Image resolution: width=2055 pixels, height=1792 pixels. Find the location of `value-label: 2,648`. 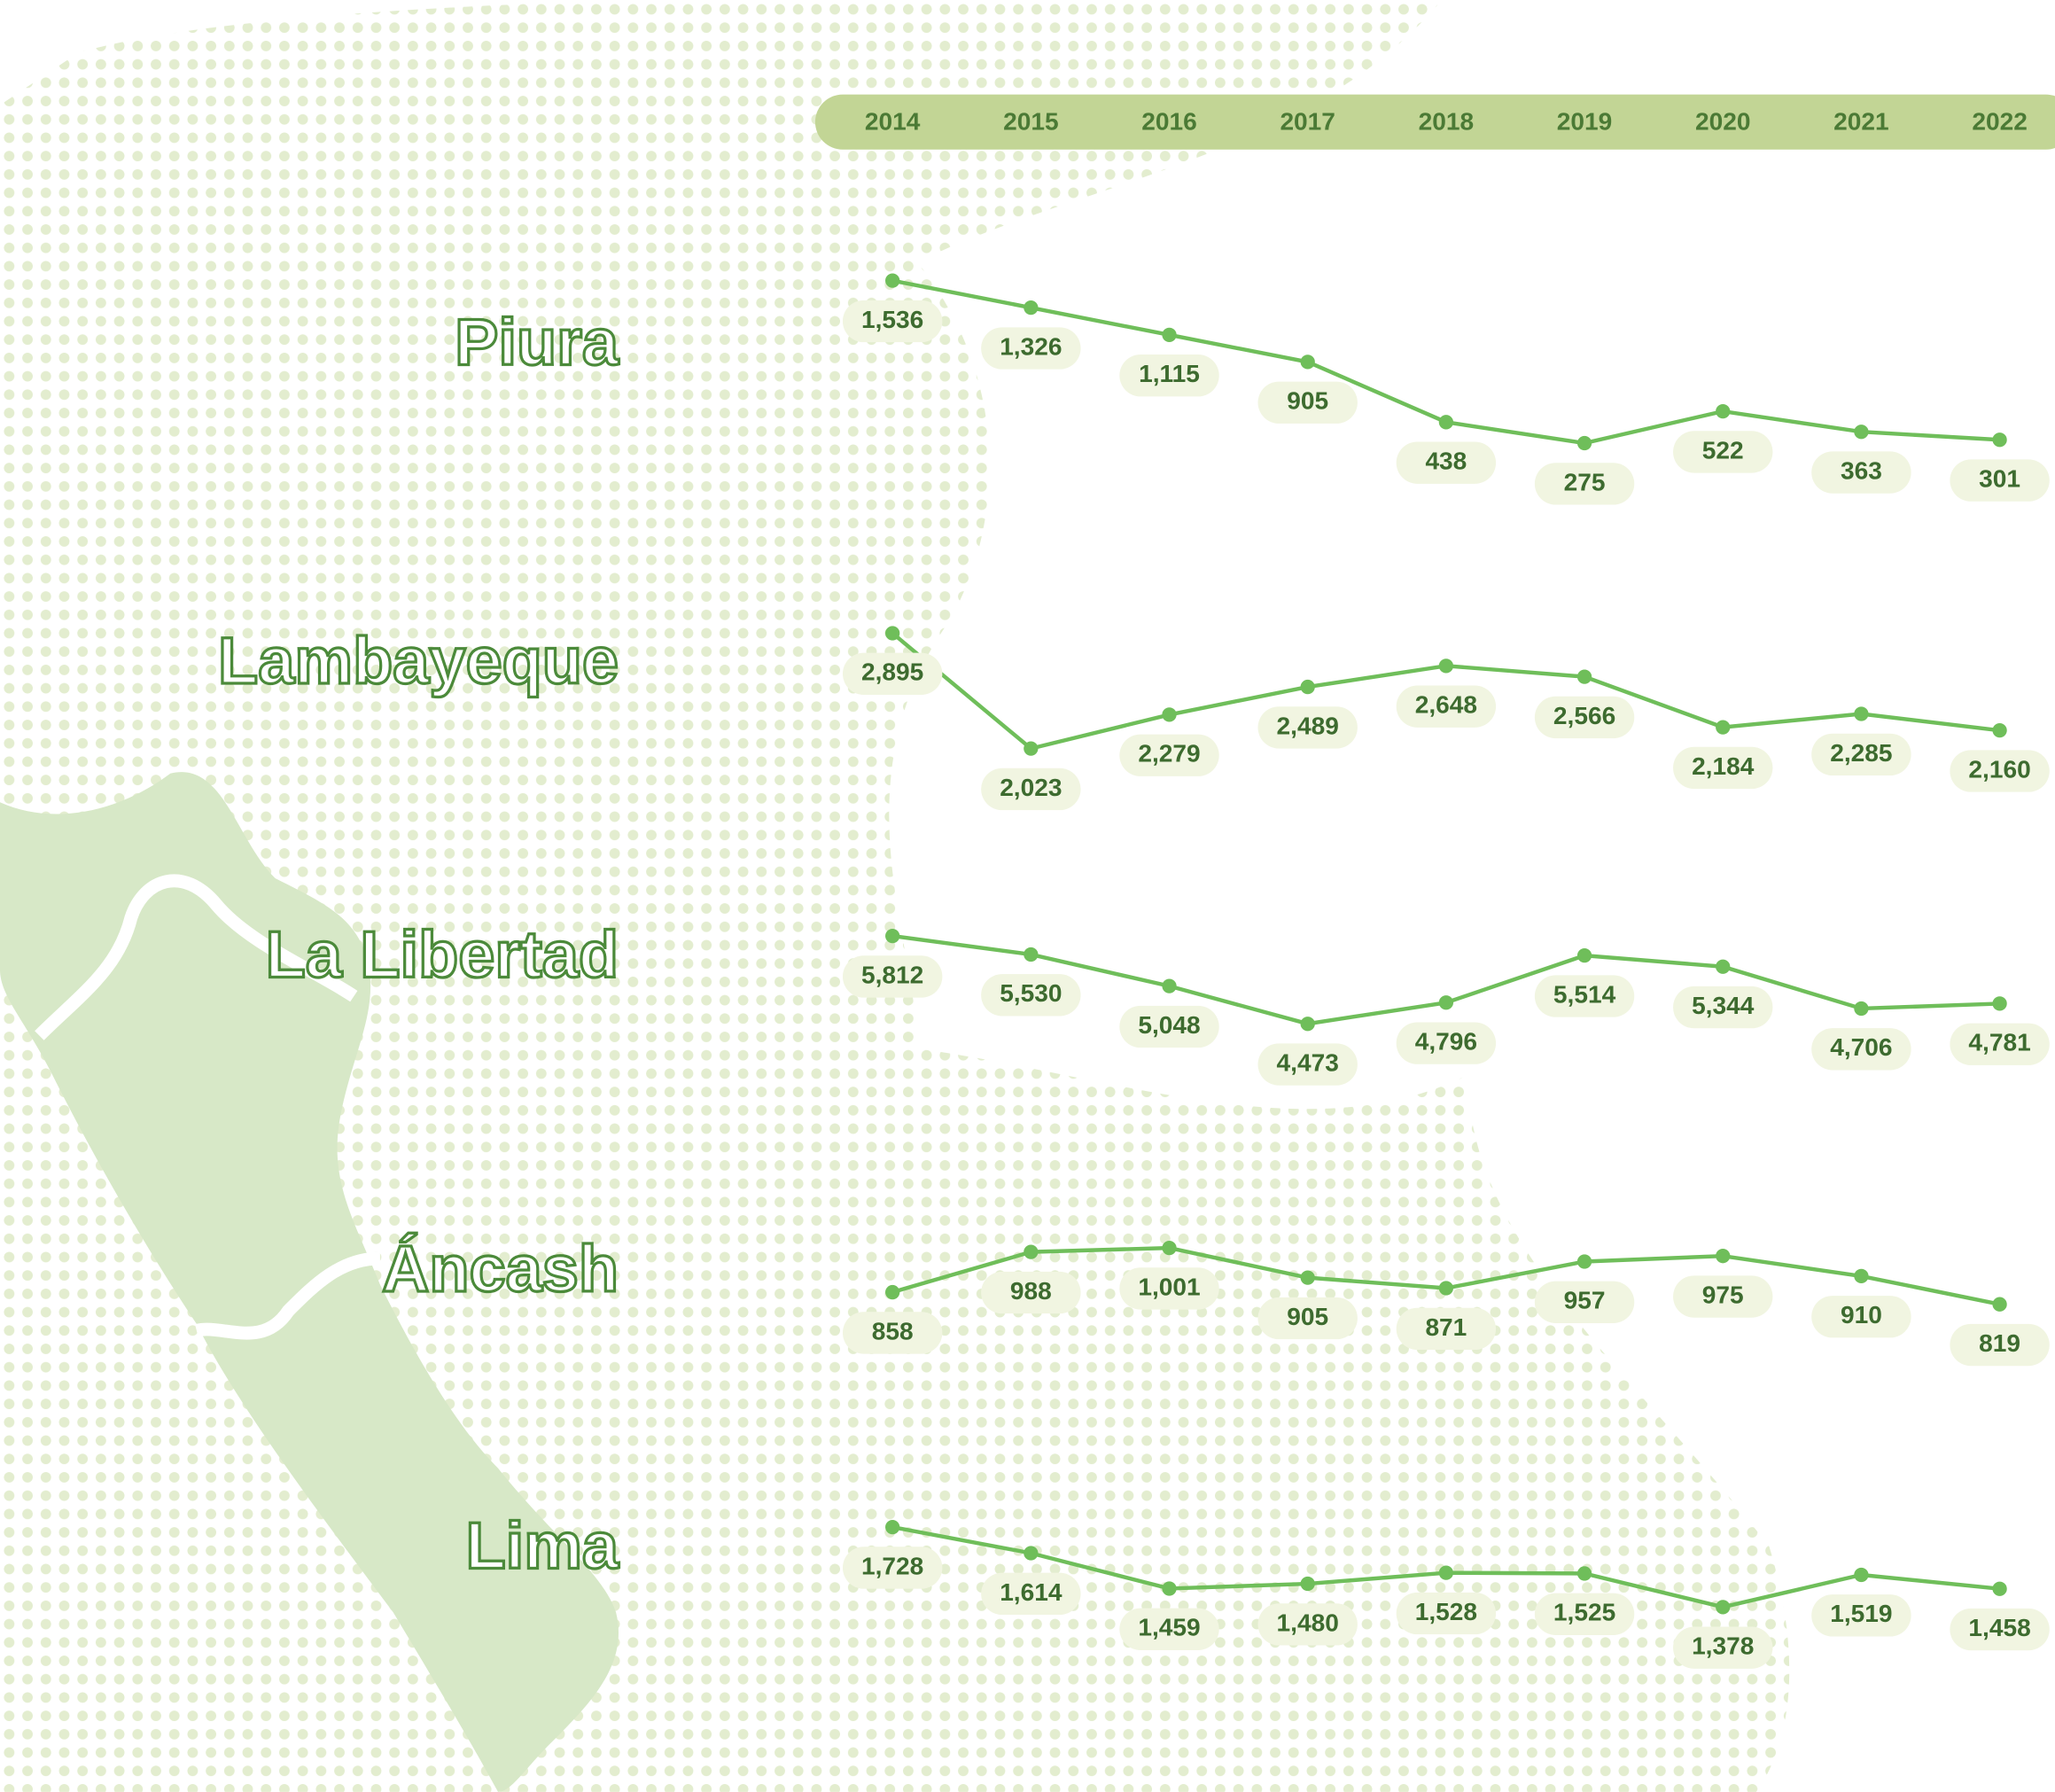

value-label: 2,648 is located at coordinates (1446, 705).